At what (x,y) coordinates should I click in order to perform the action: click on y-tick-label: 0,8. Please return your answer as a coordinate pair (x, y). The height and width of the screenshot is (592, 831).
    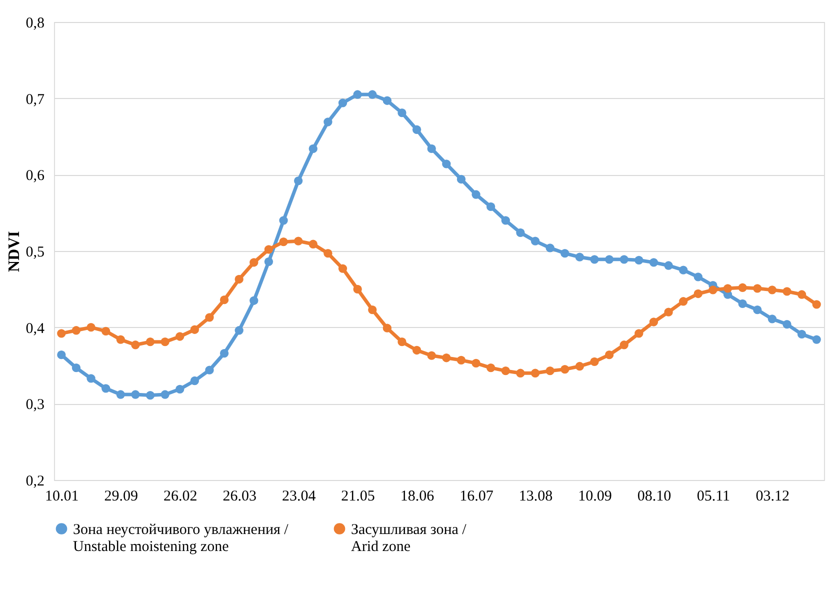
    Looking at the image, I should click on (35, 24).